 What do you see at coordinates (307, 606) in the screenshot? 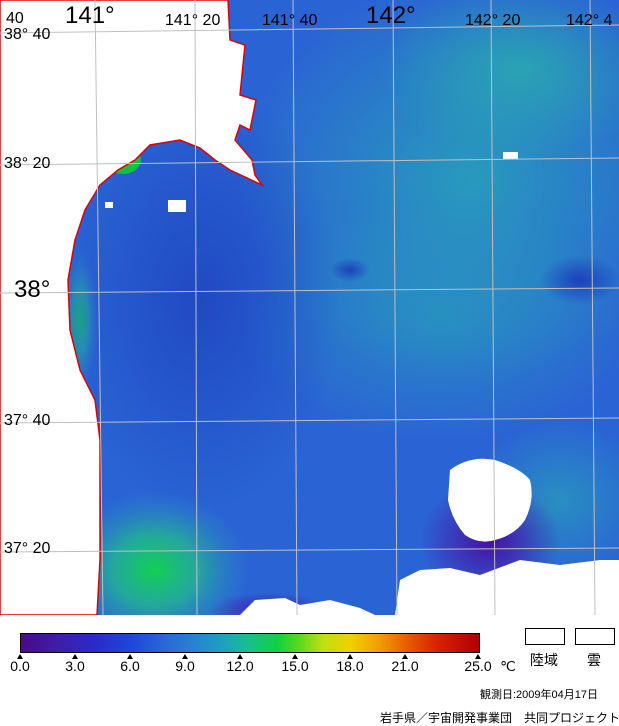
I see `cloud-bottom-center` at bounding box center [307, 606].